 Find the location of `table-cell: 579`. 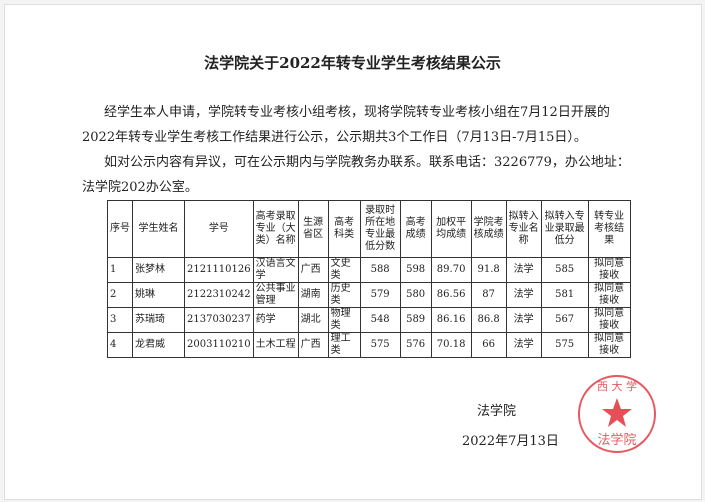

table-cell: 579 is located at coordinates (380, 295).